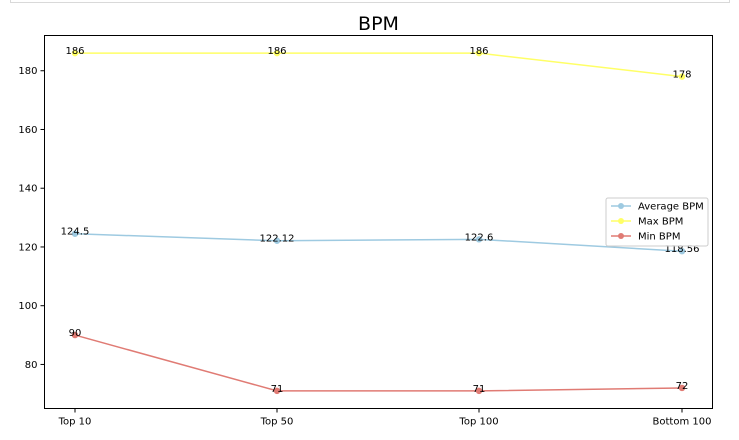 Image resolution: width=739 pixels, height=440 pixels. I want to click on data-label: 122.6, so click(479, 237).